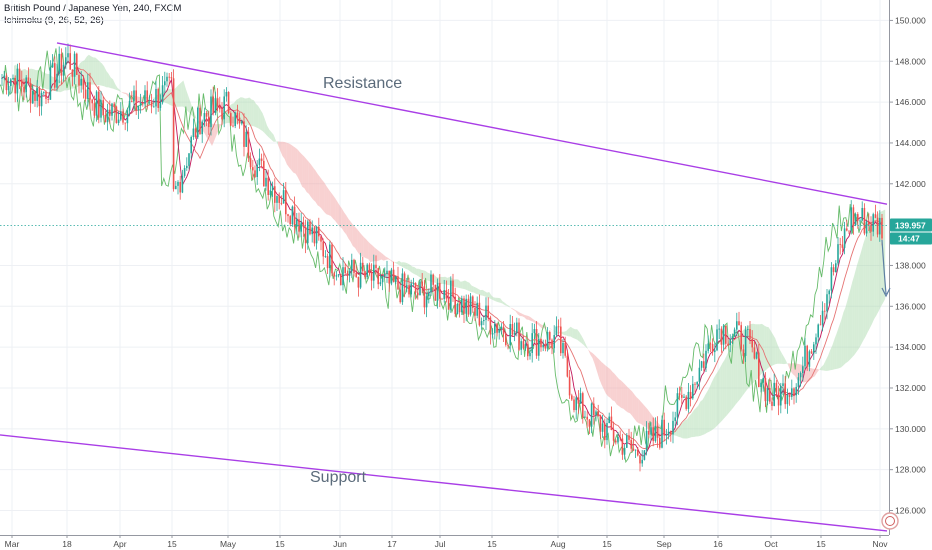 Image resolution: width=932 pixels, height=550 pixels. Describe the element at coordinates (890, 521) in the screenshot. I see `tradingview-logo-icon` at that location.